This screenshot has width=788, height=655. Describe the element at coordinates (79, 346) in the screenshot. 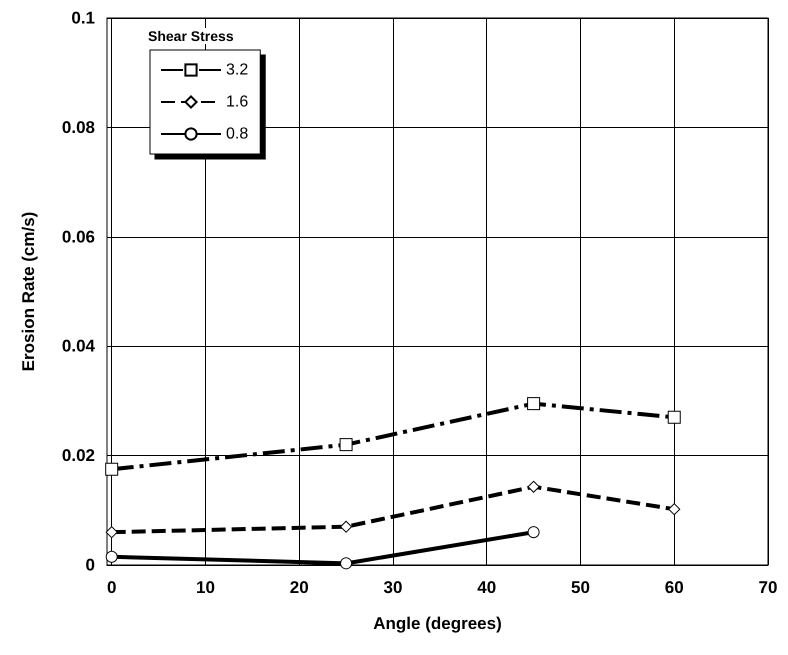

I see `y-tick-label: 0.04` at that location.